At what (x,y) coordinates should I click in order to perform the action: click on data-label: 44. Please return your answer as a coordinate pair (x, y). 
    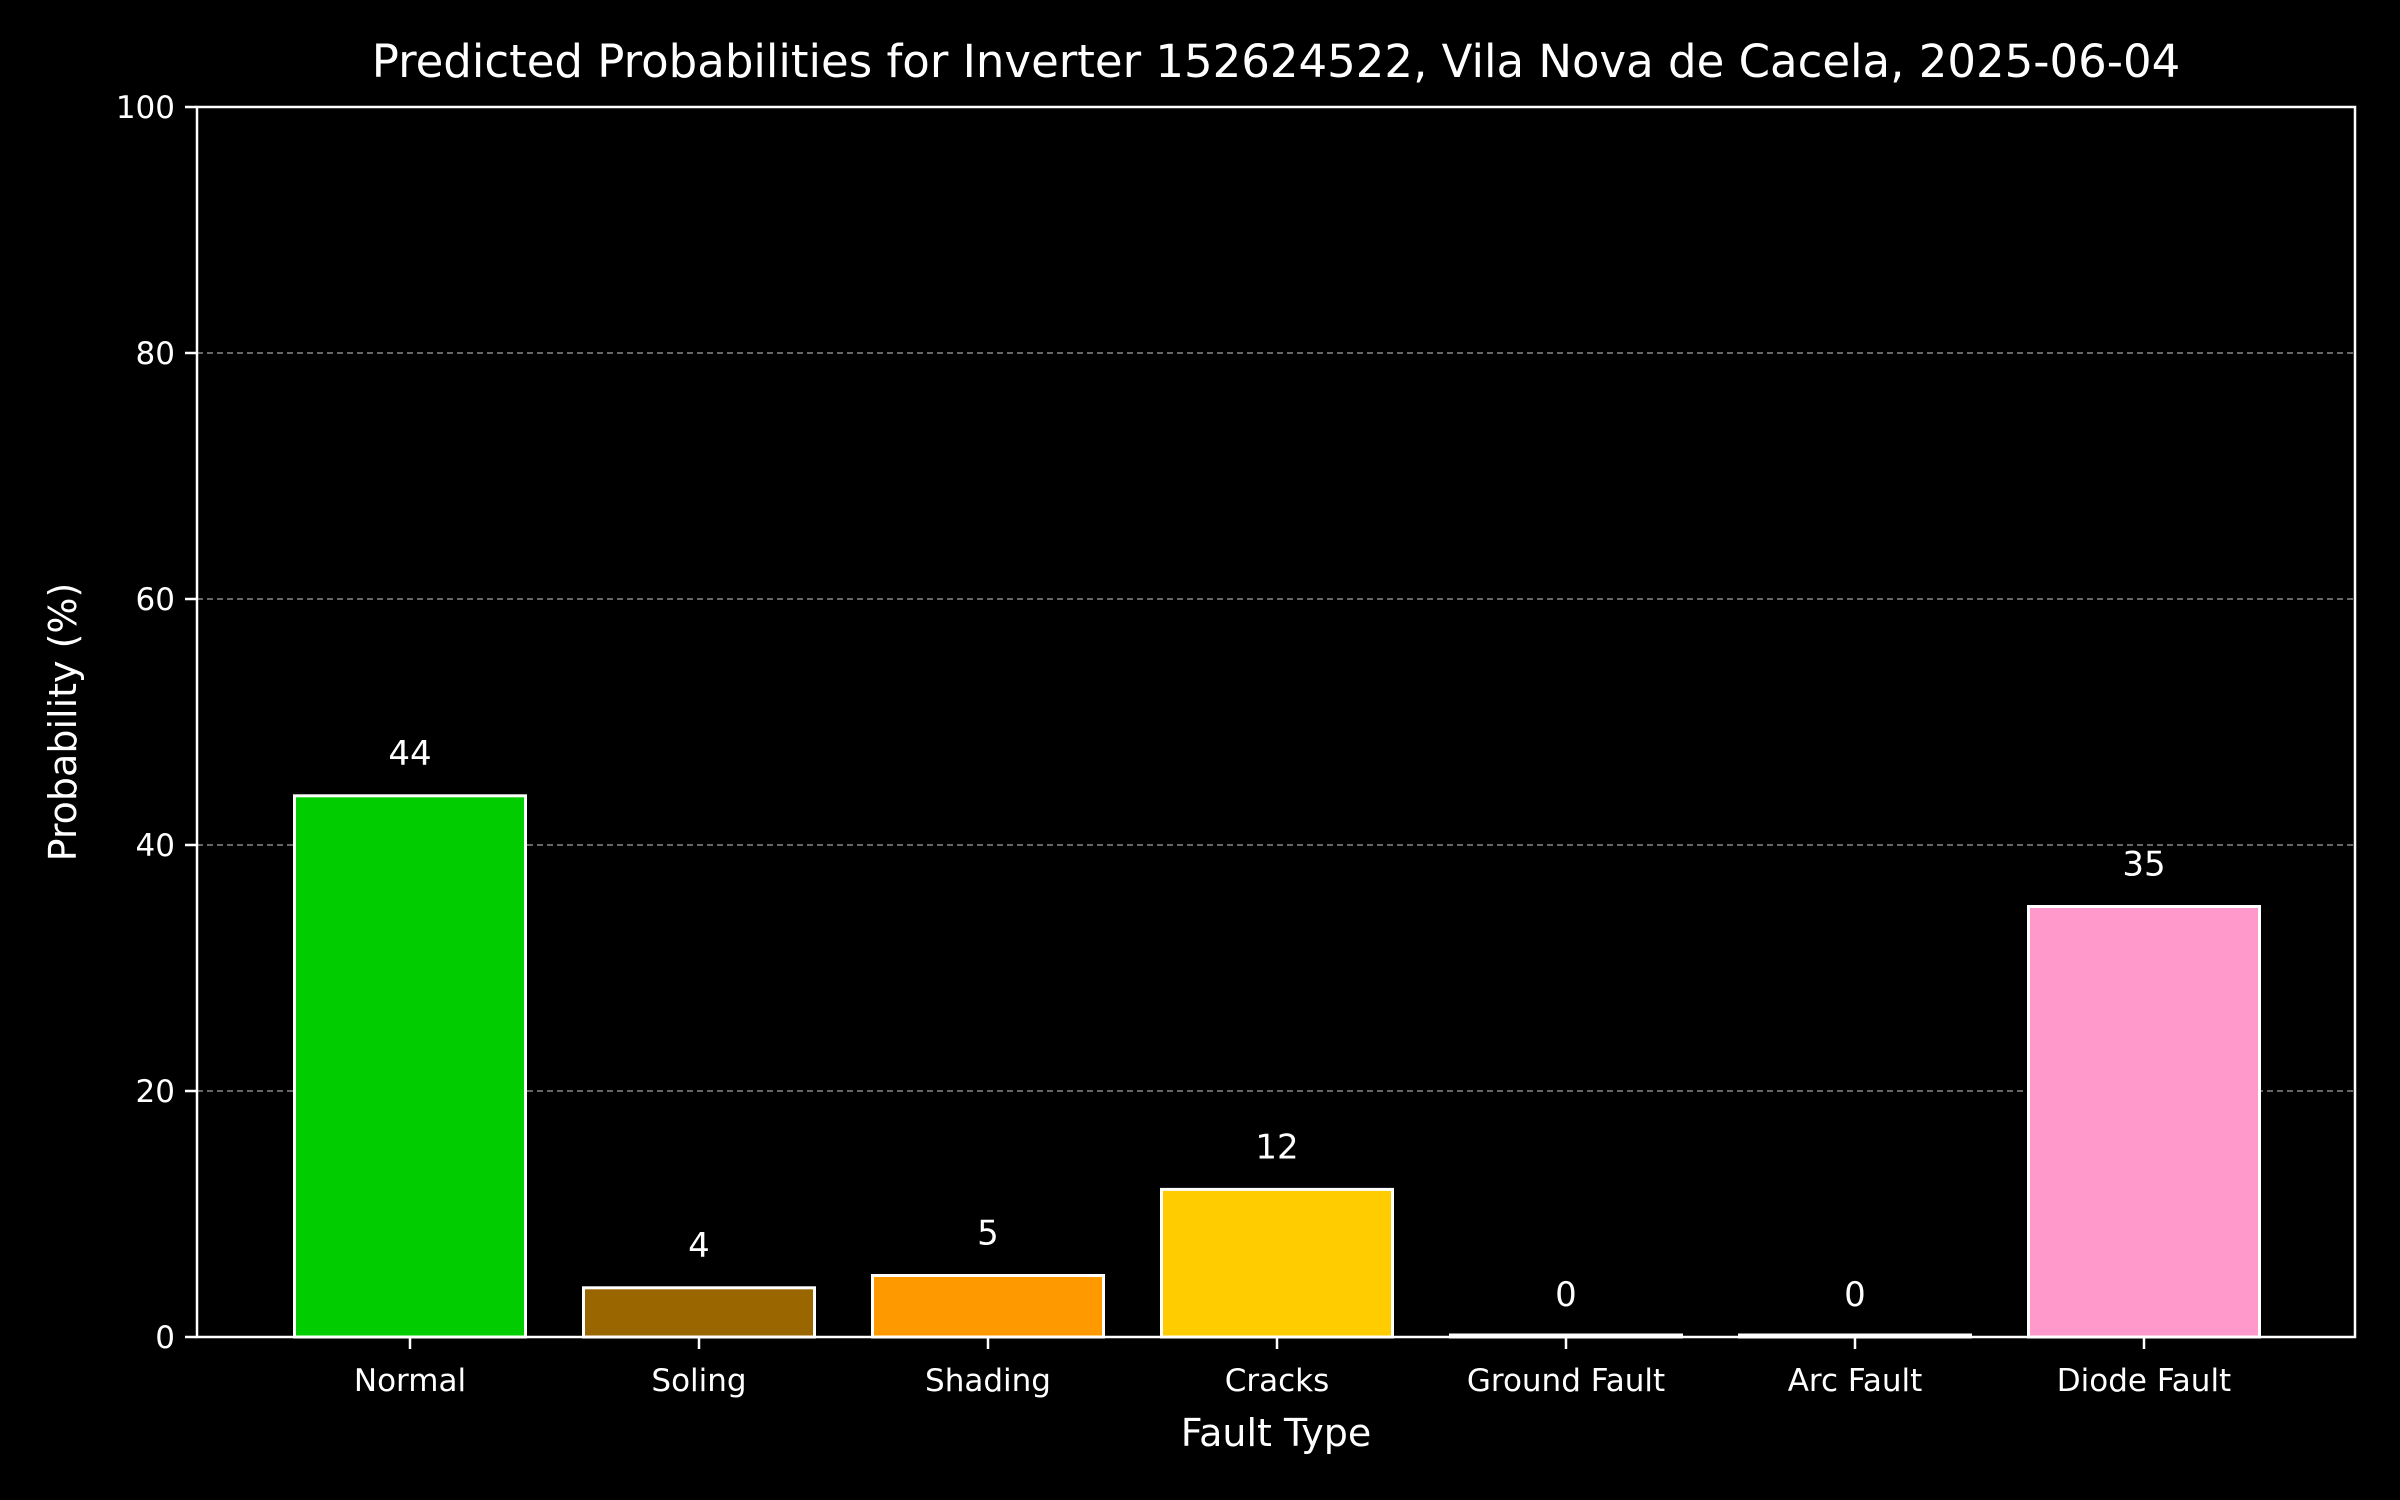
    Looking at the image, I should click on (409, 754).